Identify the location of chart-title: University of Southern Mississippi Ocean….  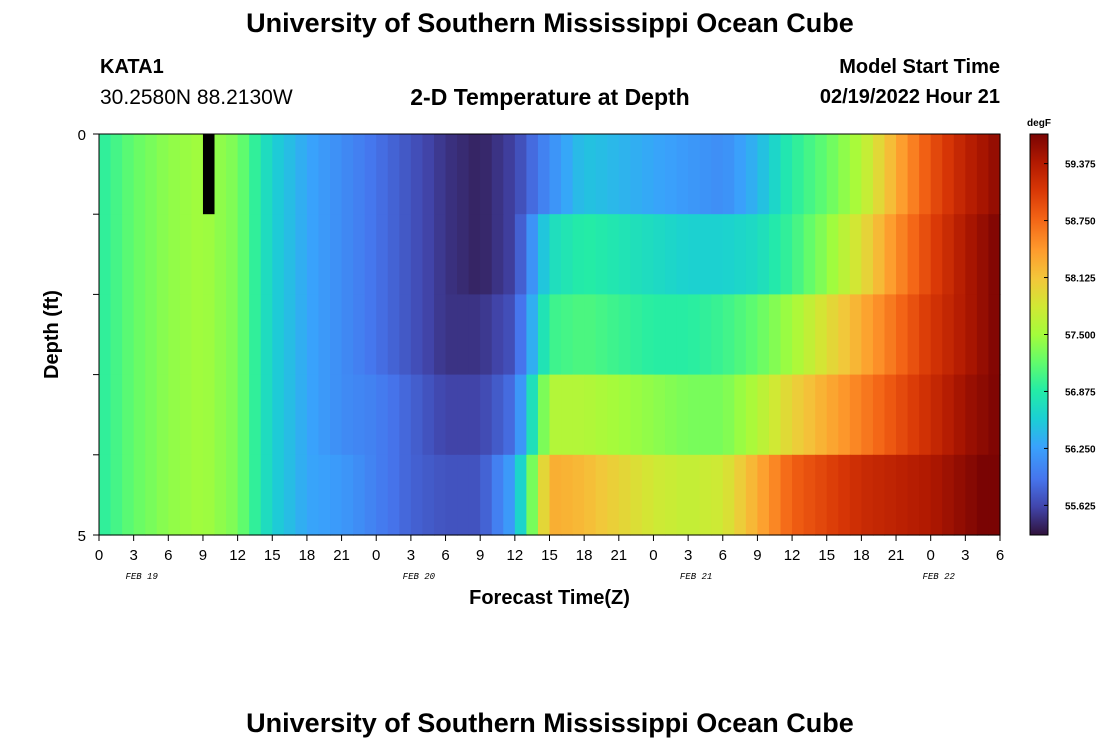
(550, 23).